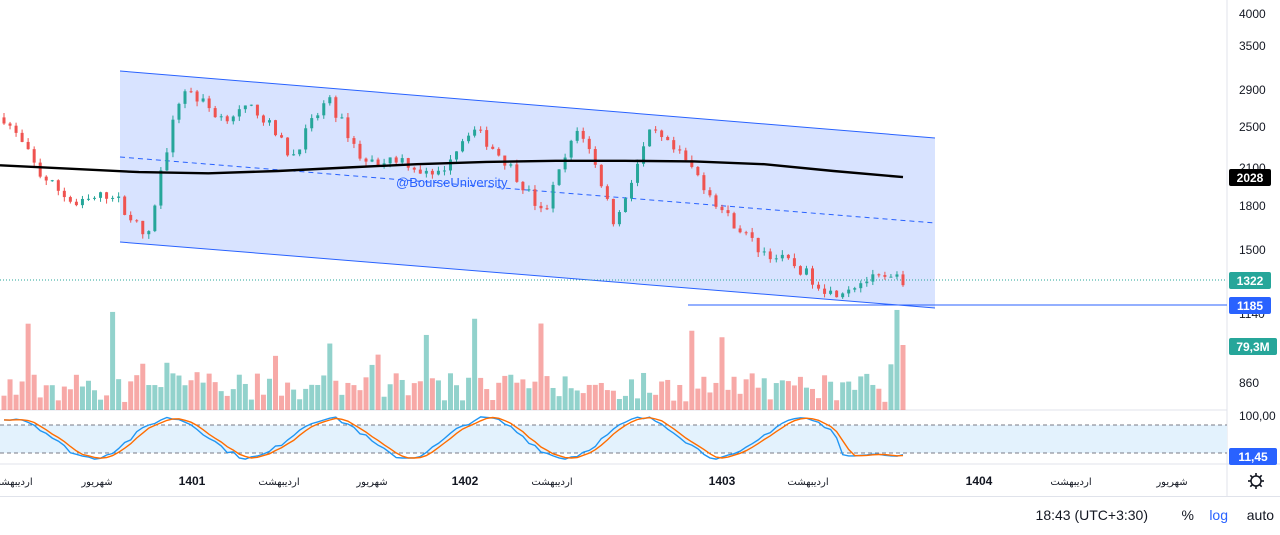 This screenshot has width=1280, height=535. Describe the element at coordinates (1249, 383) in the screenshot. I see `price-tick-label: 860` at that location.